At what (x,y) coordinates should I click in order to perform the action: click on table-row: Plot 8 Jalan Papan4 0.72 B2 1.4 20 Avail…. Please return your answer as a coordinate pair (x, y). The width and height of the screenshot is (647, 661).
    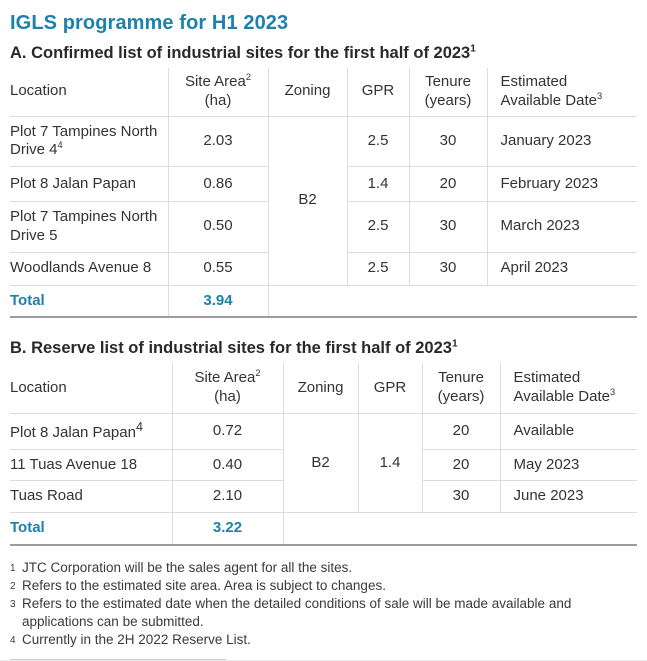
    Looking at the image, I should click on (323, 463).